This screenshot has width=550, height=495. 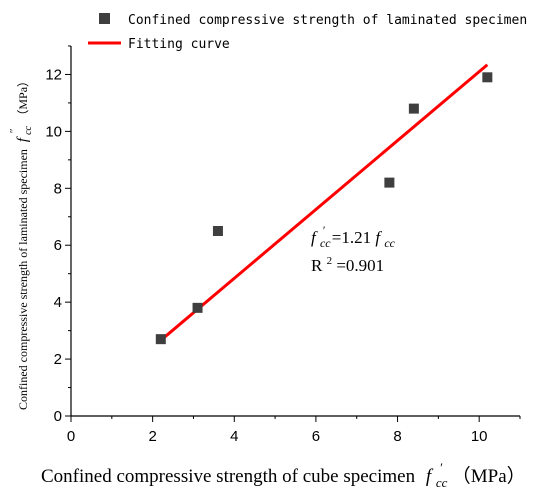 I want to click on r2-prefix: R, so click(x=317, y=265).